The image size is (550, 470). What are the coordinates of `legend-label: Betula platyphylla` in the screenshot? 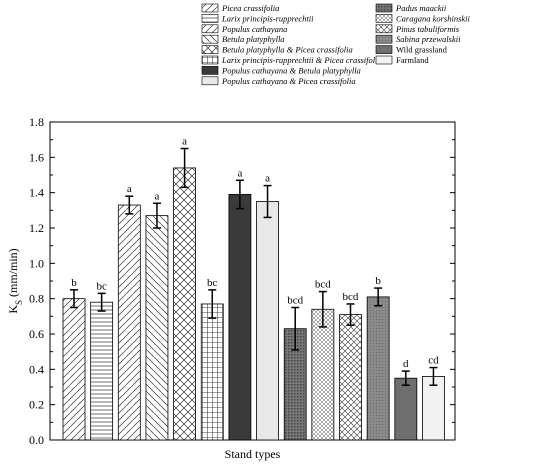 It's located at (253, 39).